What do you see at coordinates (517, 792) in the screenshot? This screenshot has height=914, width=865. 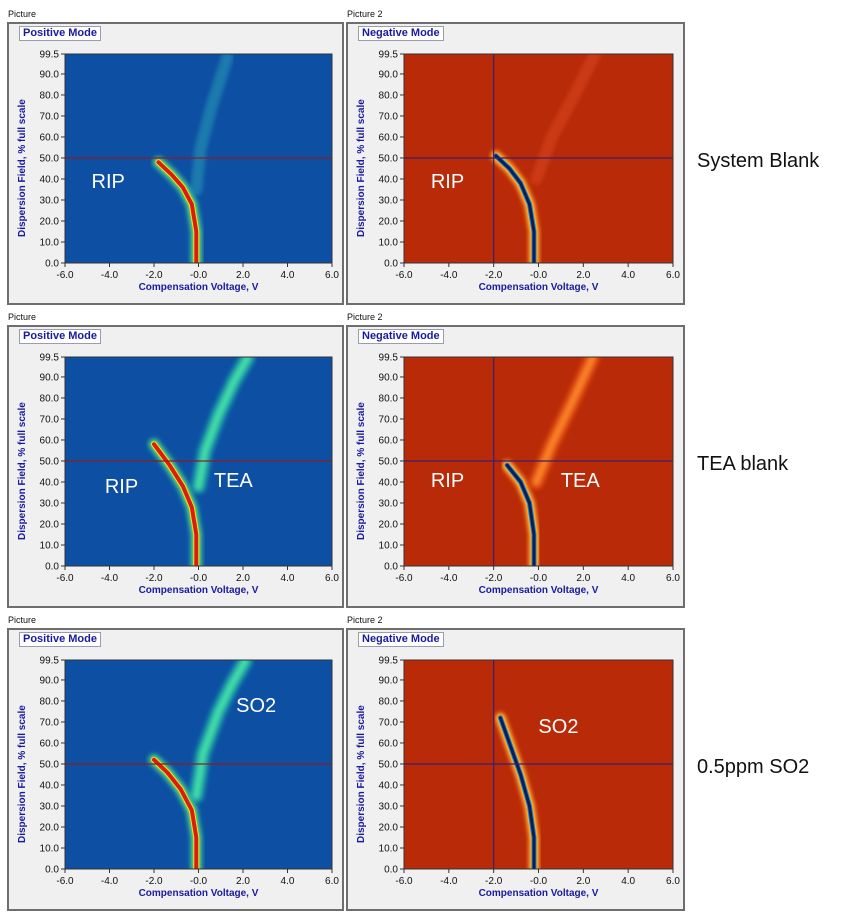 I see `feature-so2` at bounding box center [517, 792].